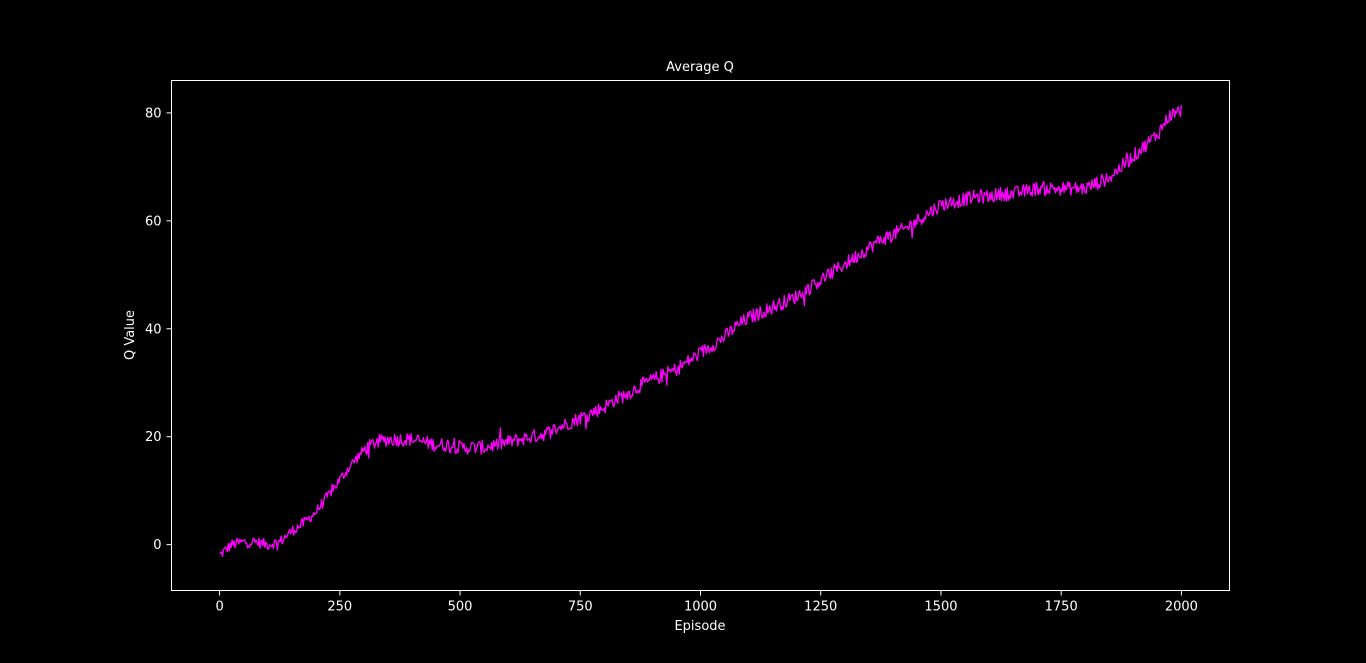 Image resolution: width=1366 pixels, height=663 pixels. I want to click on x-axis-ticks: 0 250 500 750 1000 1250 1500 1750 2000, so click(706, 602).